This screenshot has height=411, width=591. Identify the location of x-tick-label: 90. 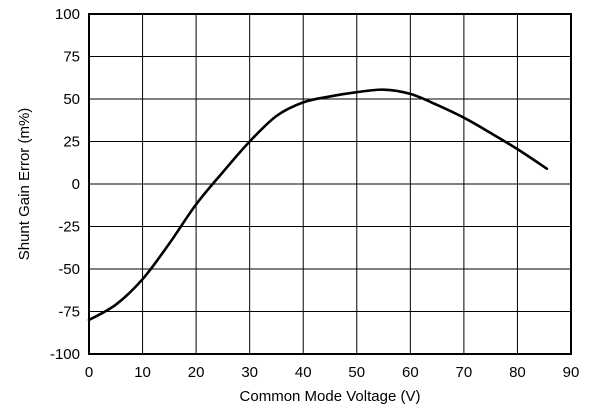
(571, 372).